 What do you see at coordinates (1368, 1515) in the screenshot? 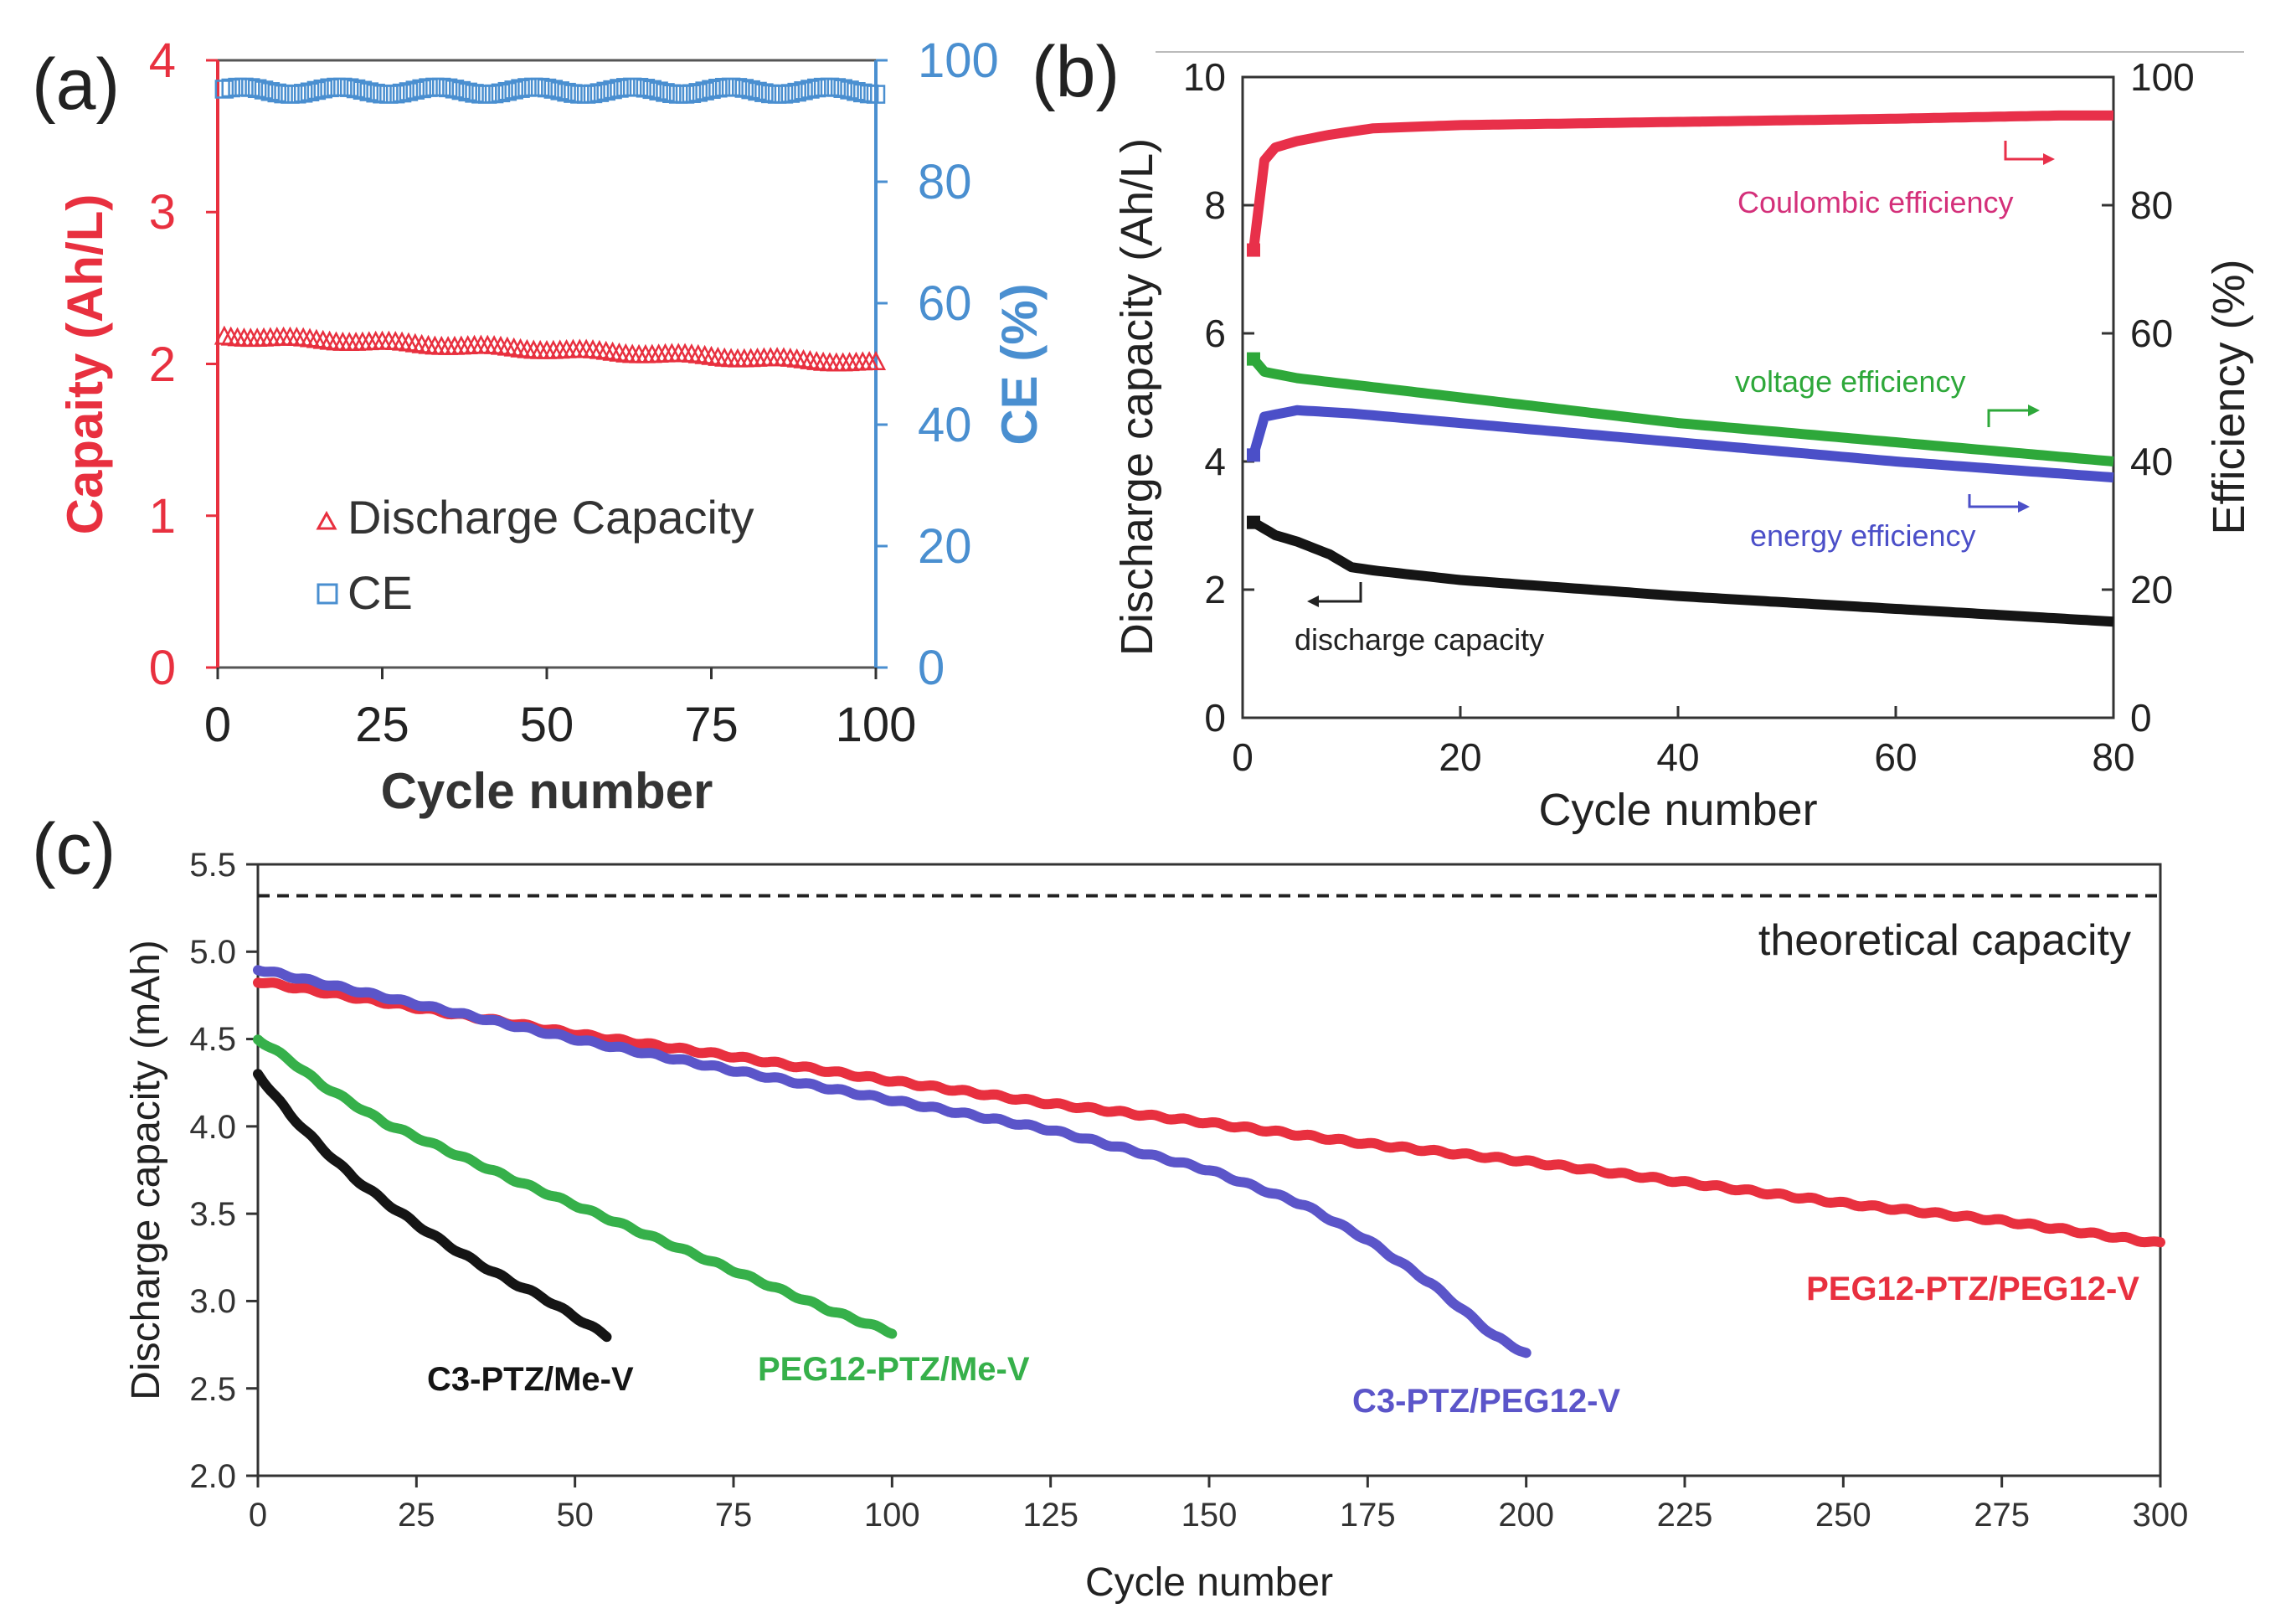
I see `c-xtick-label: 175` at bounding box center [1368, 1515].